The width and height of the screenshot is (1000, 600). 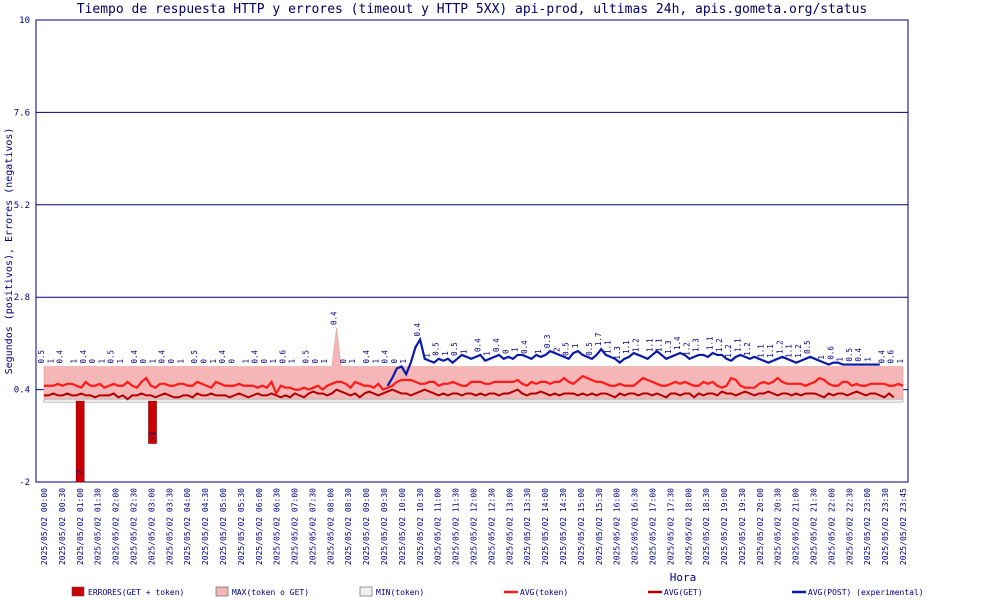 I want to click on y-axis-ticks: -2 0.4 2.8 5.2 7.6 10, so click(x=22, y=252).